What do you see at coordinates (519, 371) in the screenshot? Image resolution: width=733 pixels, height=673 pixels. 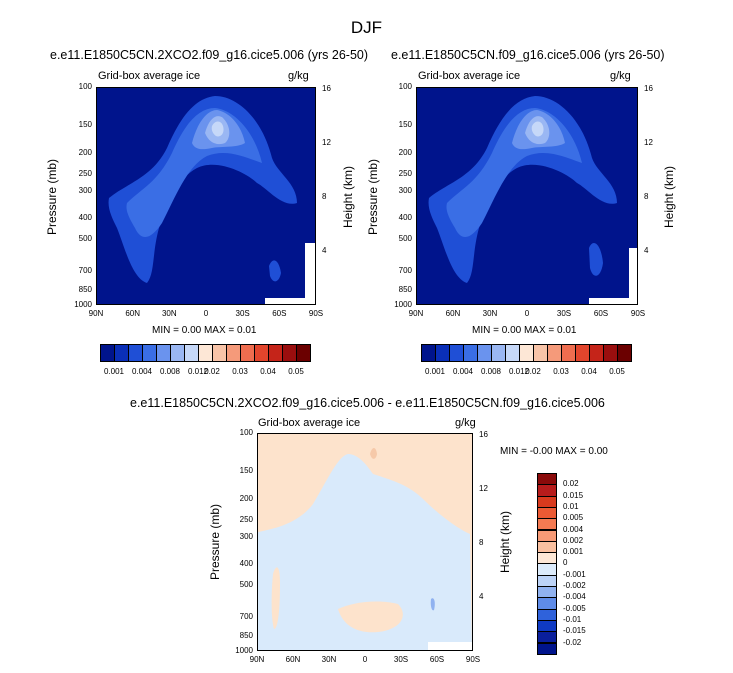 I see `colorbar-label: 0.012` at bounding box center [519, 371].